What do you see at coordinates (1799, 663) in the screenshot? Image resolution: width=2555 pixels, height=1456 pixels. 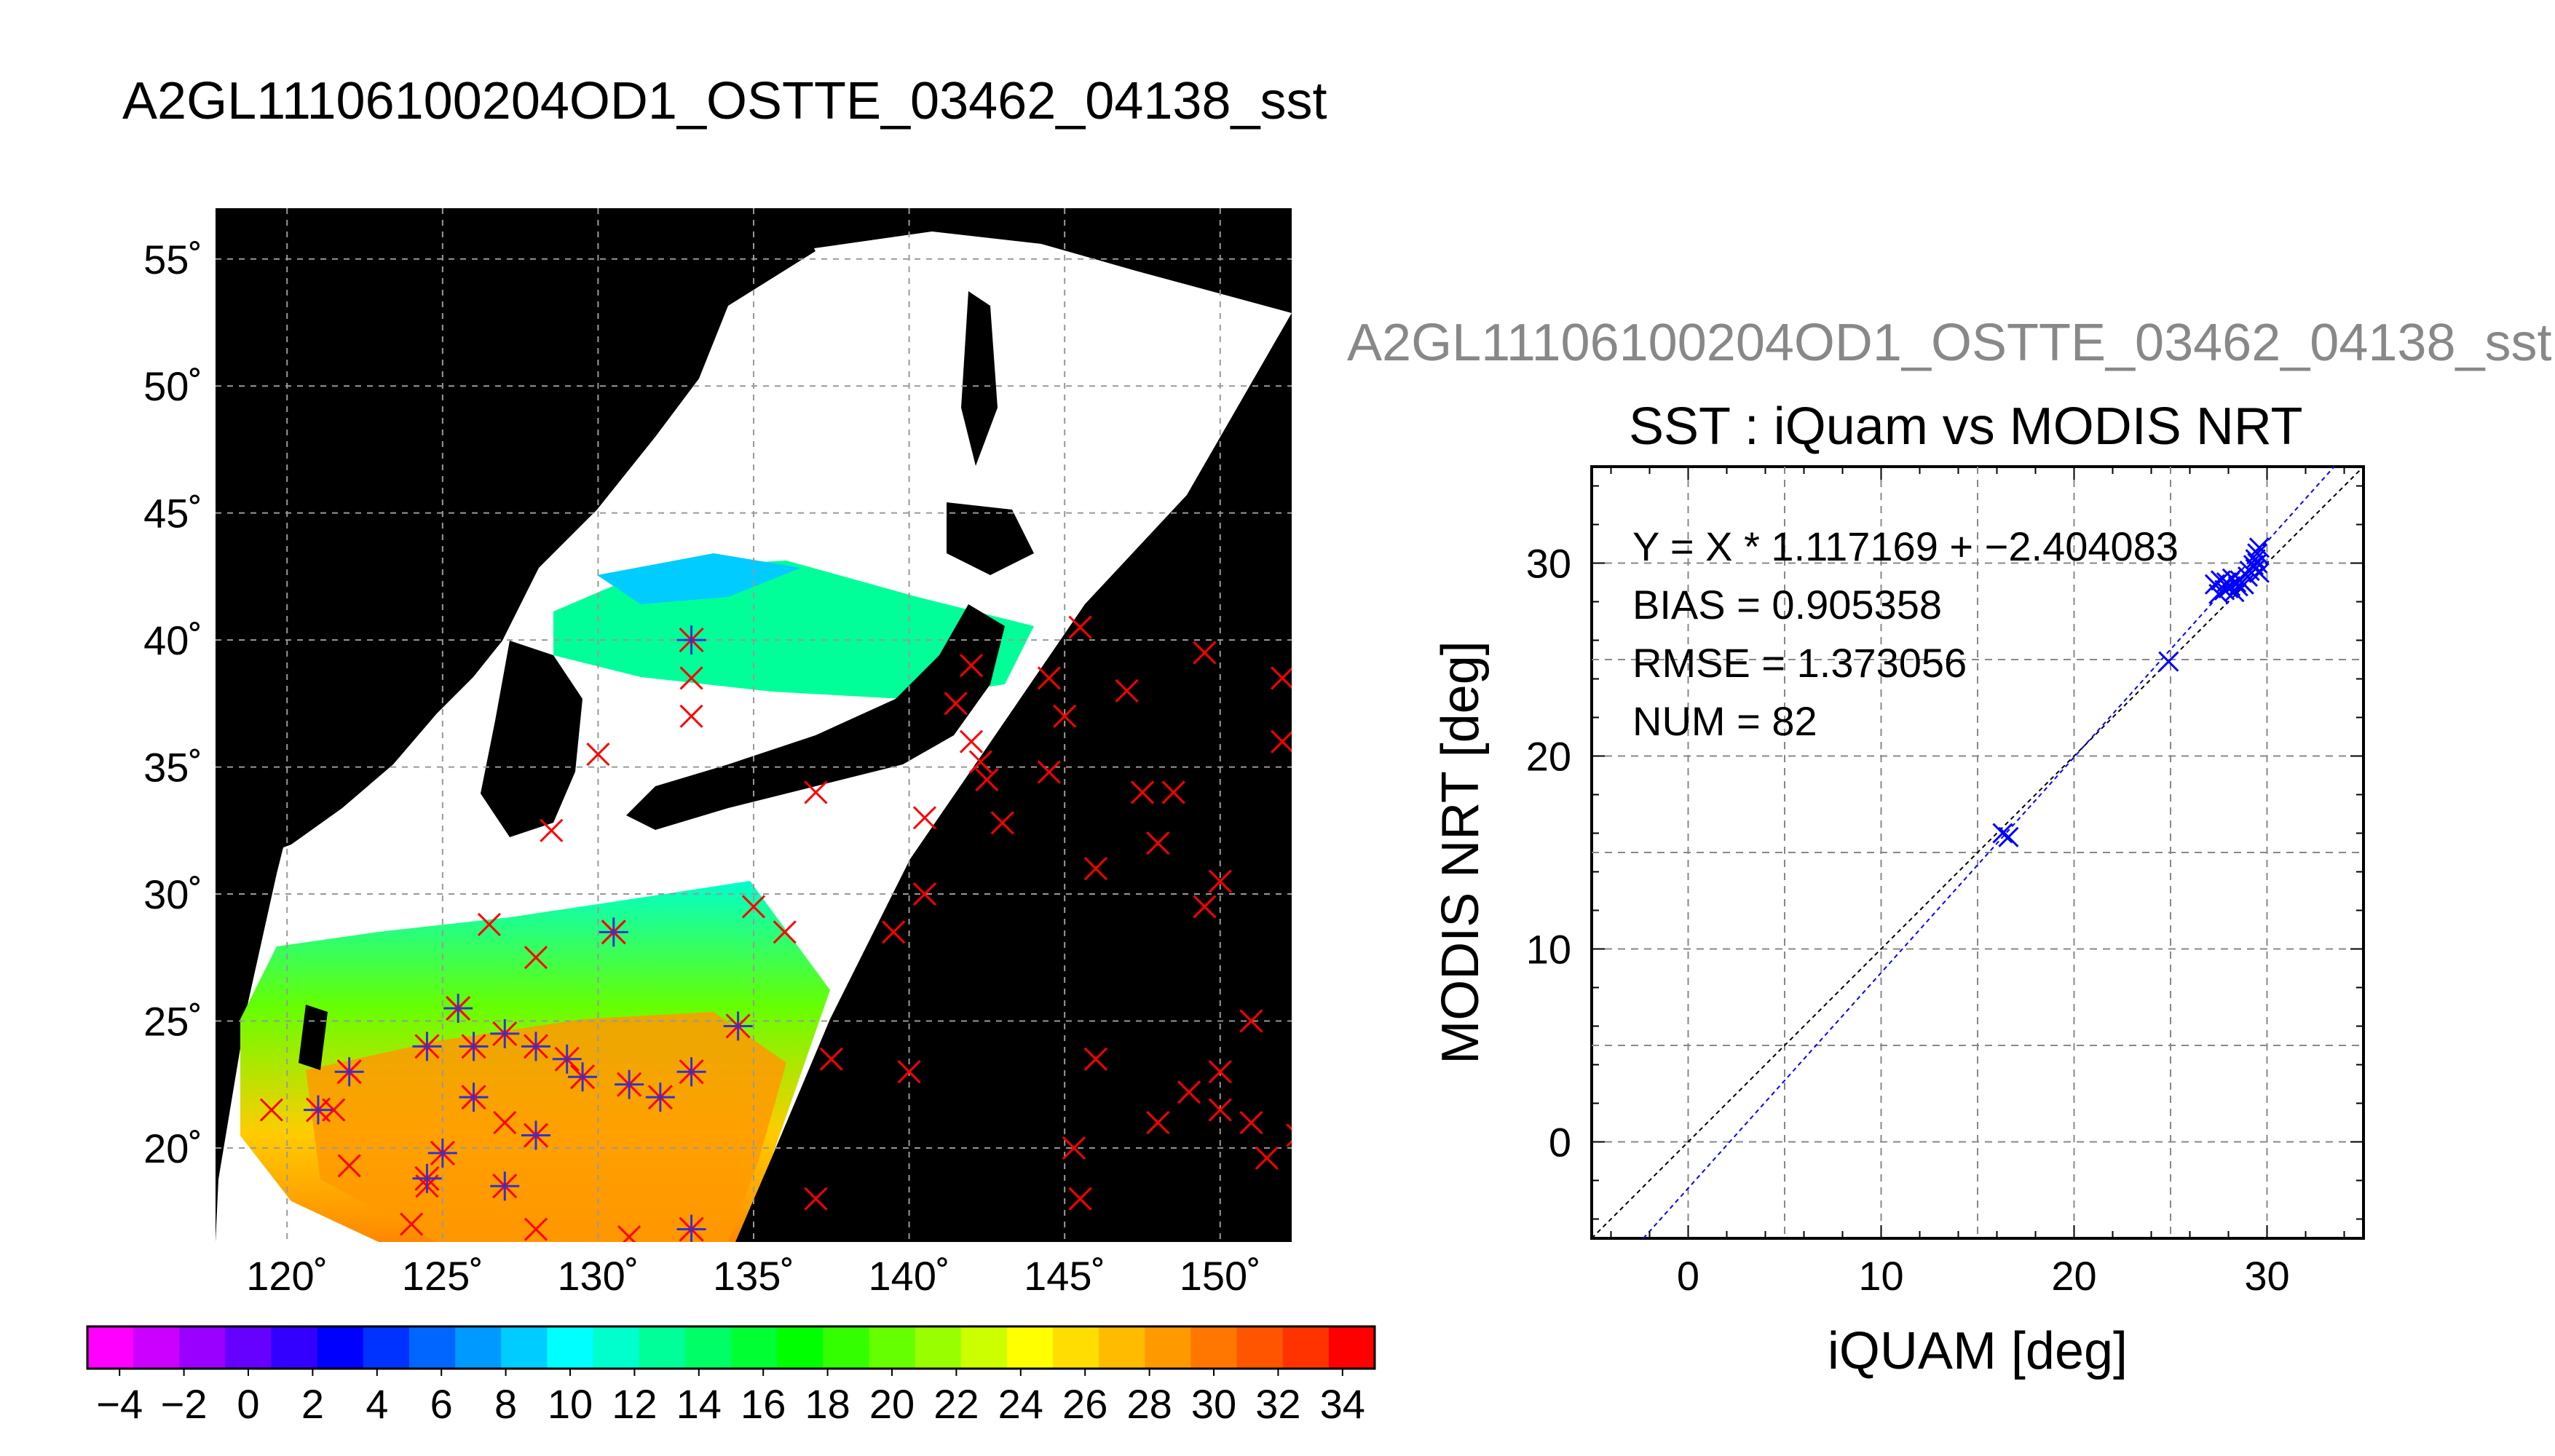 I see `stats-rmse: RMSE = 1.373056` at bounding box center [1799, 663].